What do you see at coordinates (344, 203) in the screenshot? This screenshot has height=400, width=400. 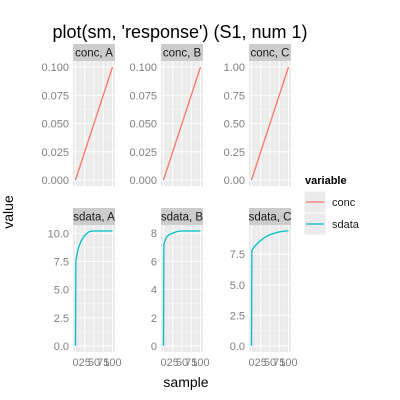 I see `legend-label: conc` at bounding box center [344, 203].